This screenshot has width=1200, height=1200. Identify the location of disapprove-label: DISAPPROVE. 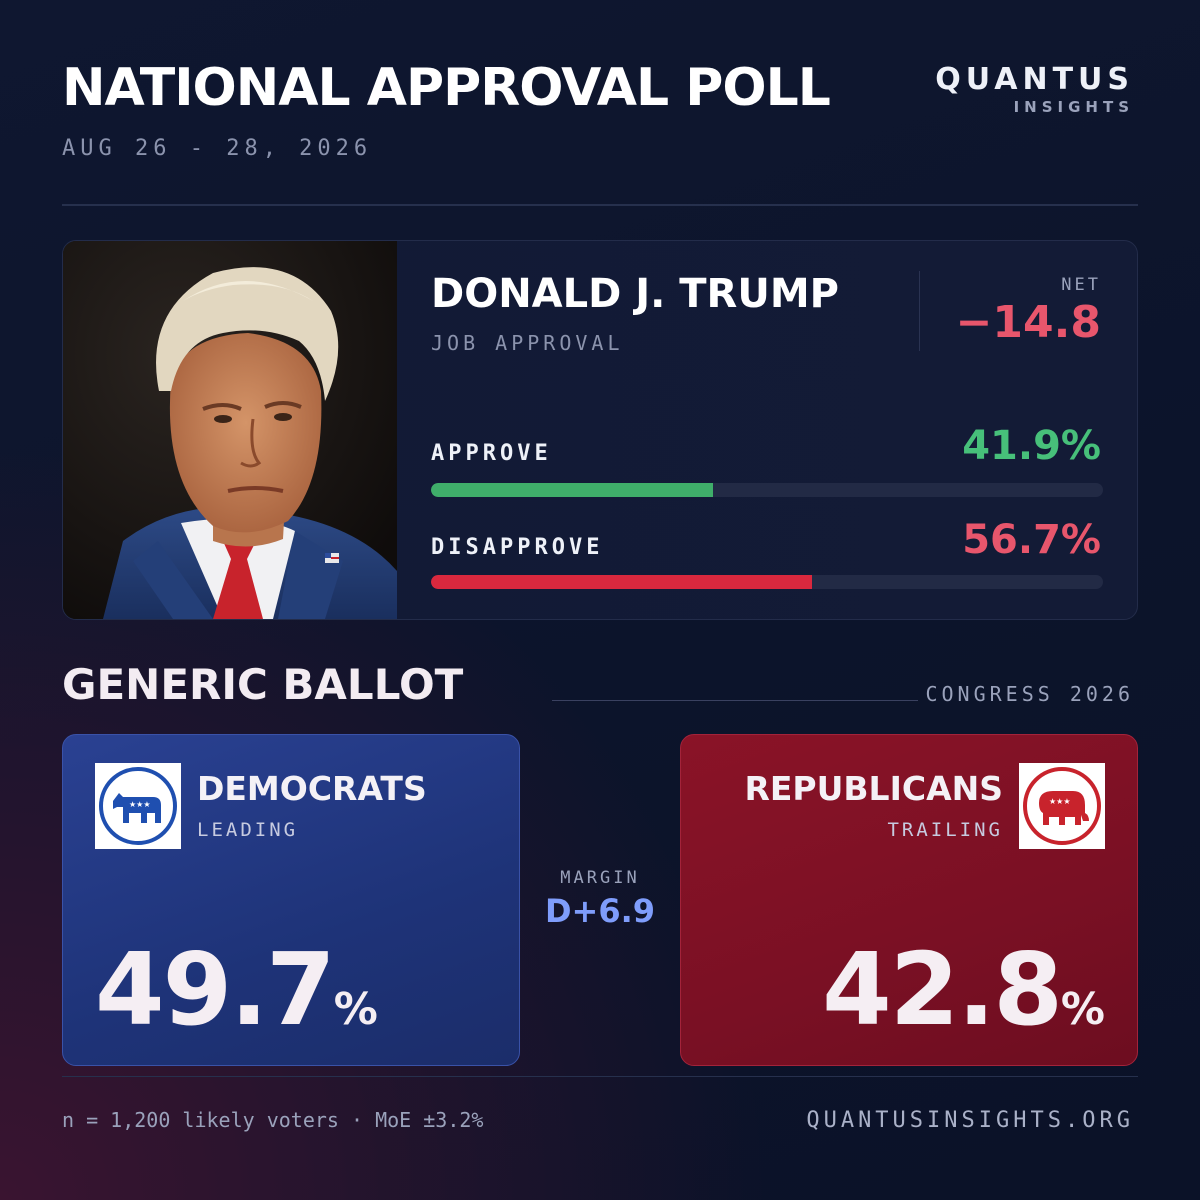
(517, 547).